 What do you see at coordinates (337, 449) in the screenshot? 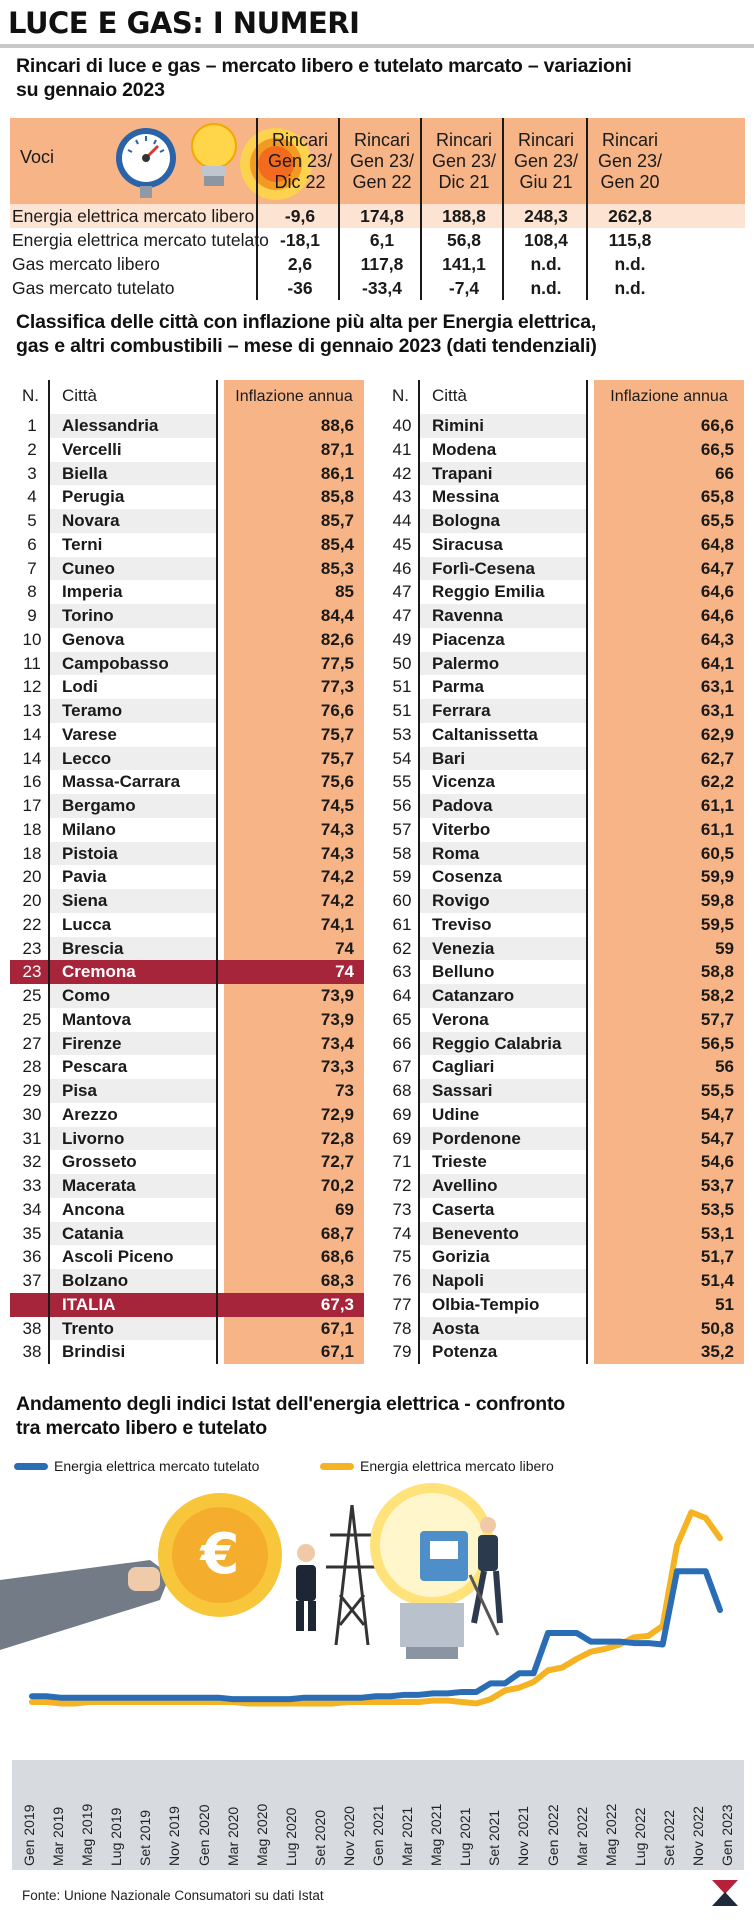
I see `inflation-value: 87,1` at bounding box center [337, 449].